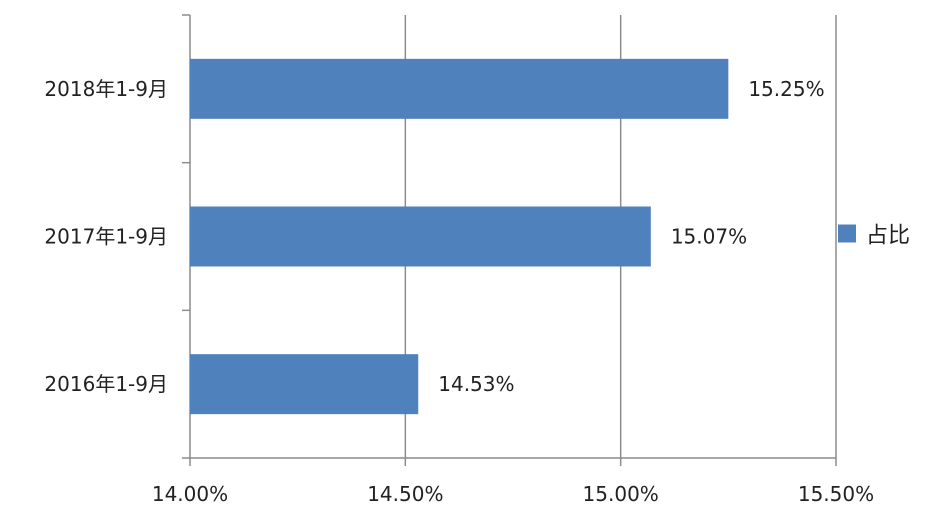 Image resolution: width=937 pixels, height=522 pixels. What do you see at coordinates (106, 89) in the screenshot?
I see `y-category-label: 2018年1-9月` at bounding box center [106, 89].